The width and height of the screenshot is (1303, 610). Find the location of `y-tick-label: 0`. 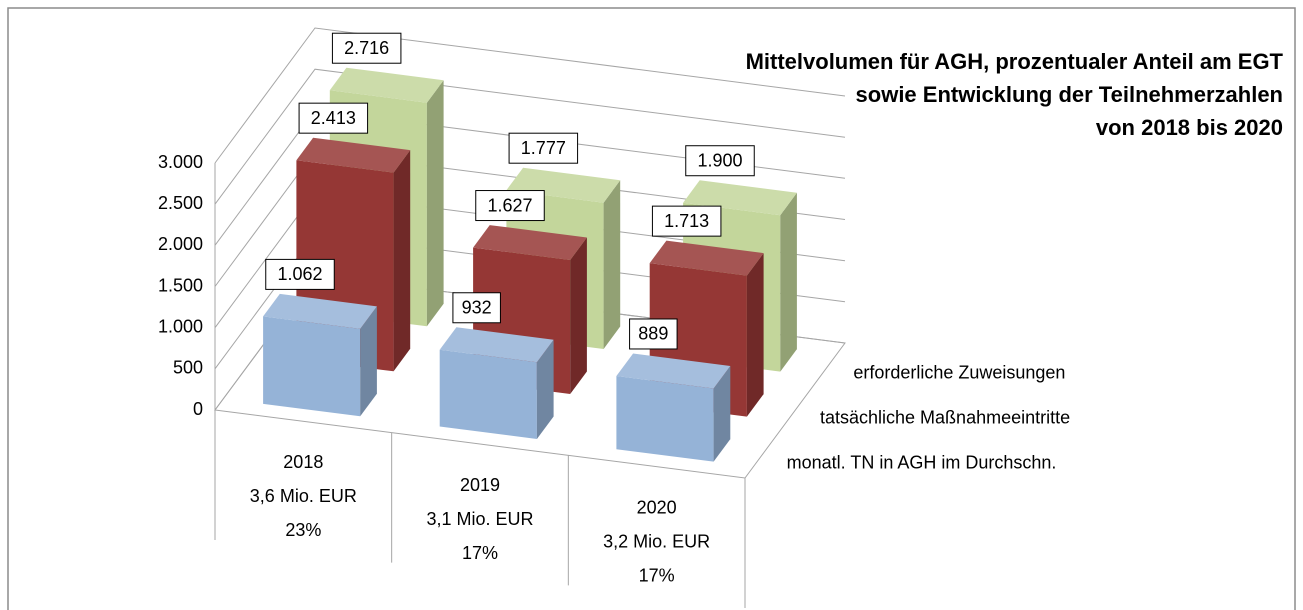

y-tick-label: 0 is located at coordinates (198, 409).